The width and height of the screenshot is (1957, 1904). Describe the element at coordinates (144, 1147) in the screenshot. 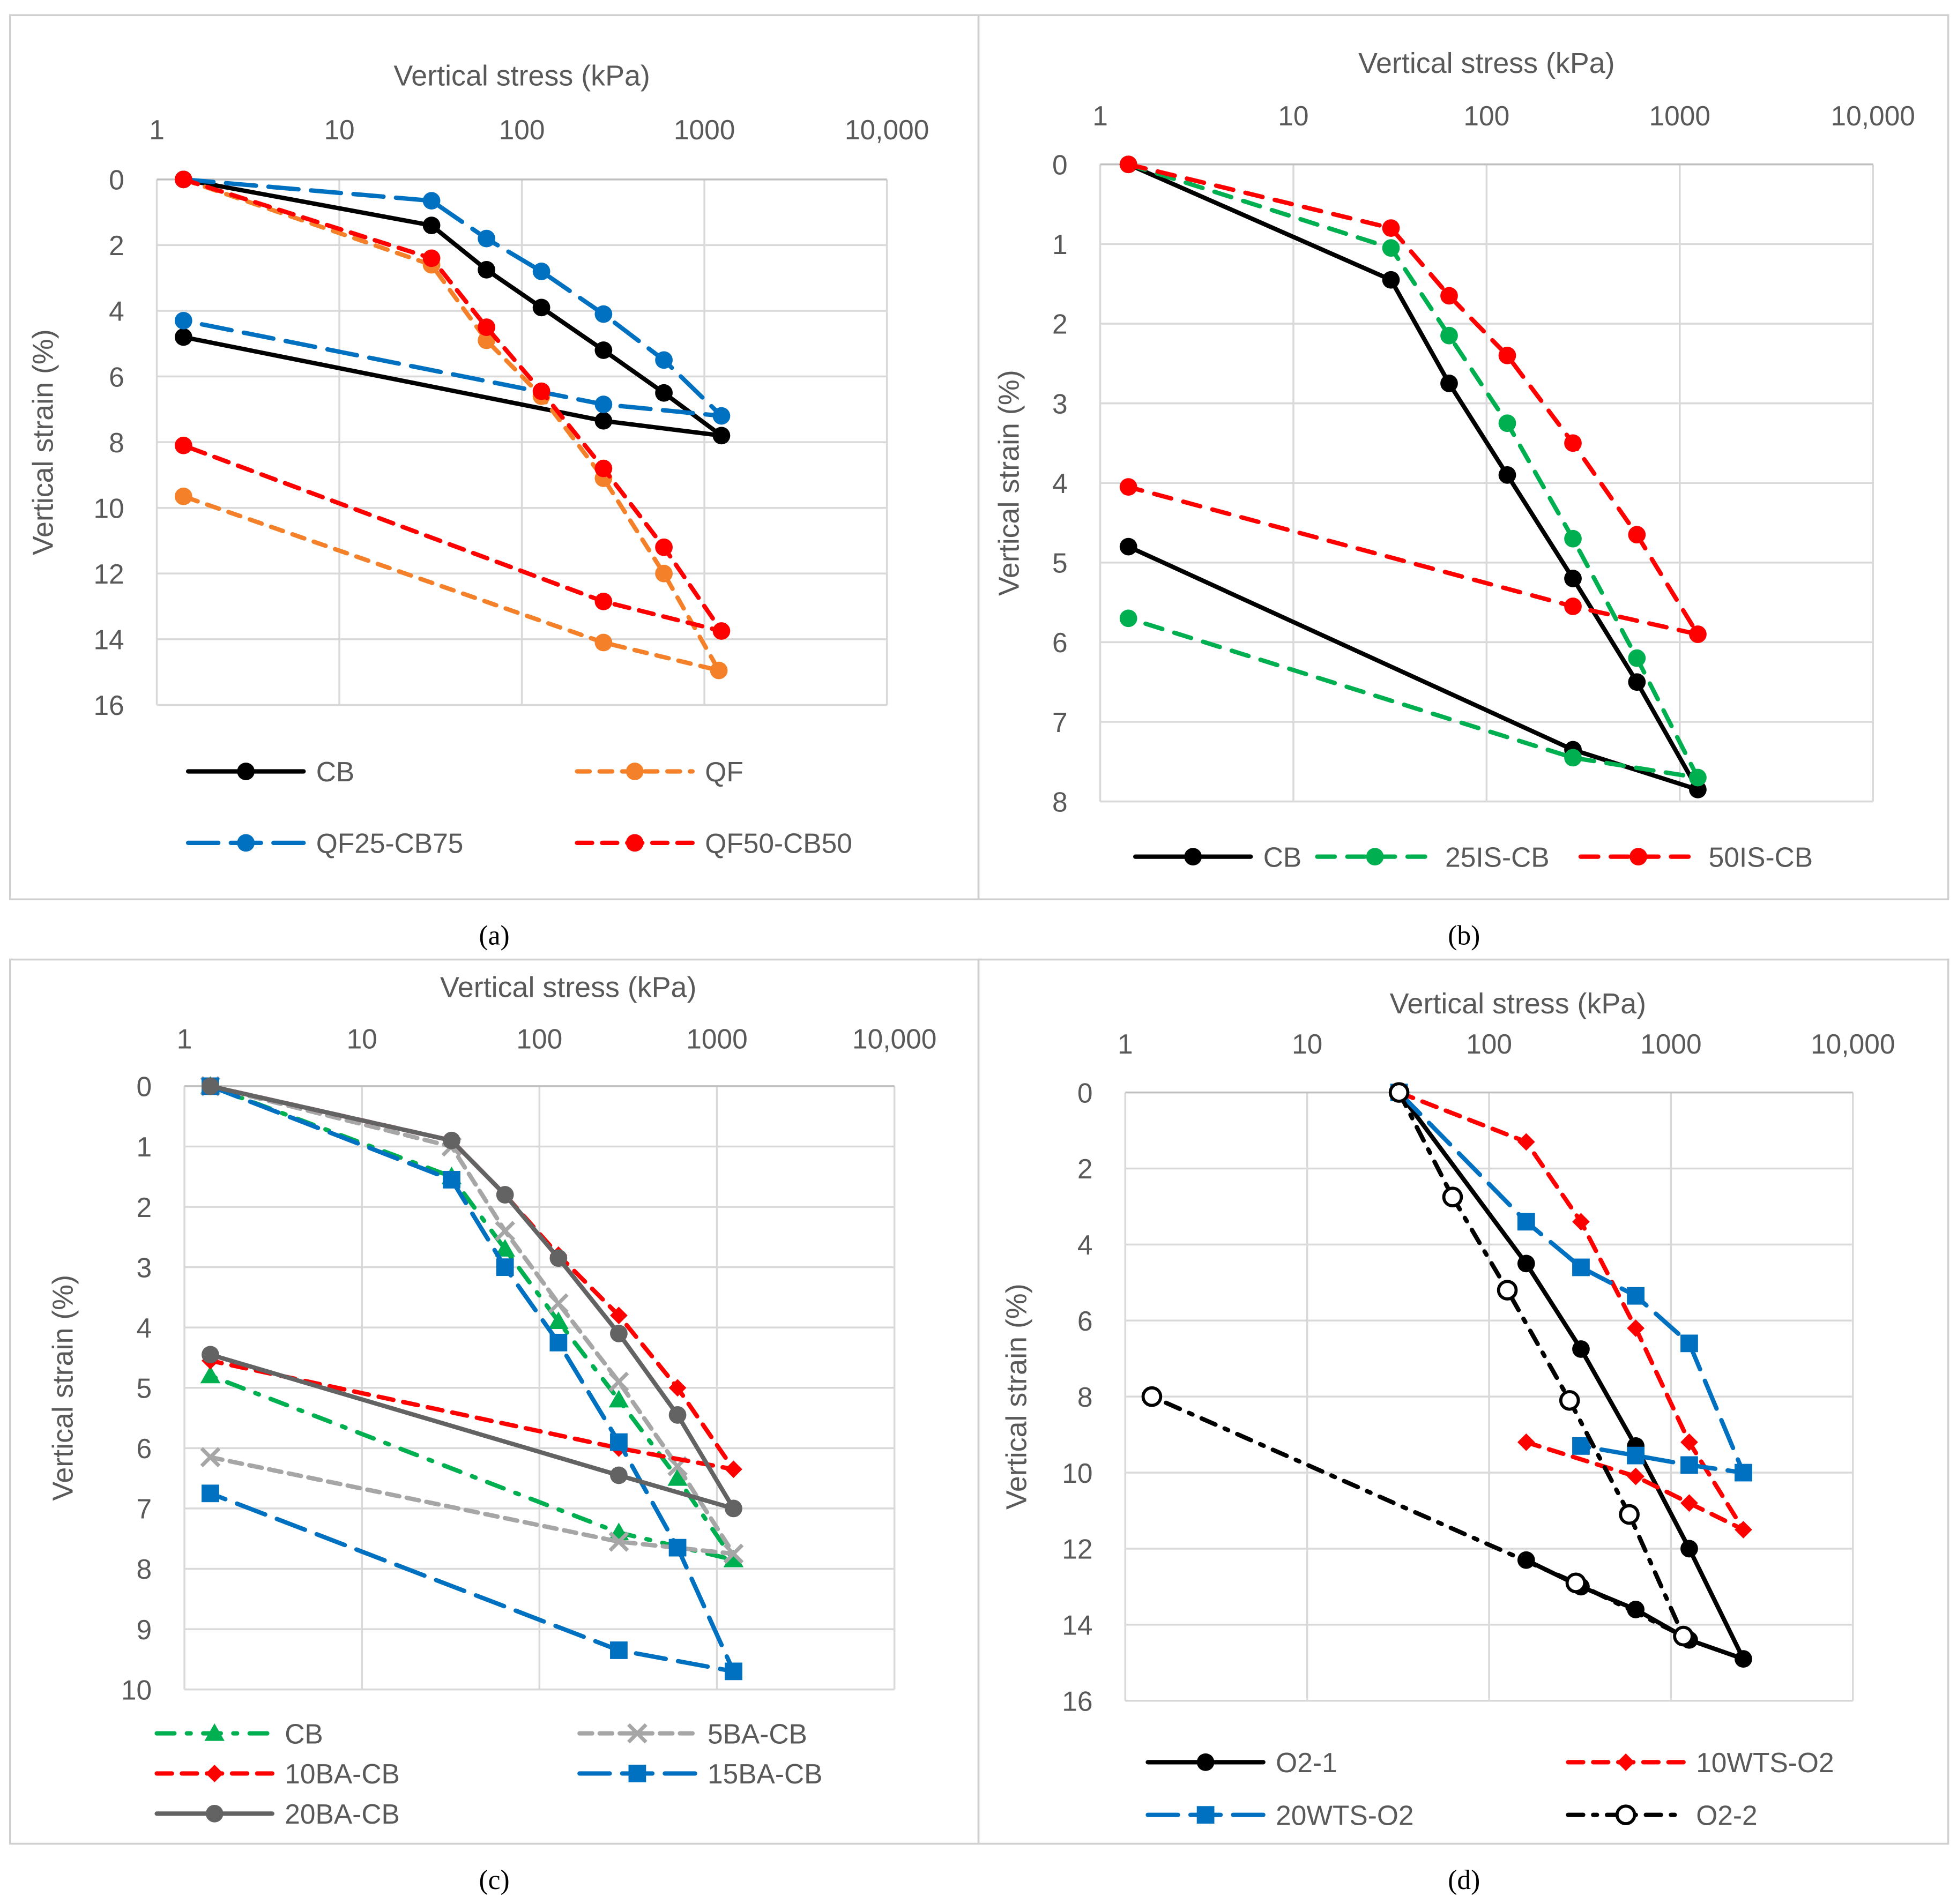

I see `y-tick-label: 1` at that location.